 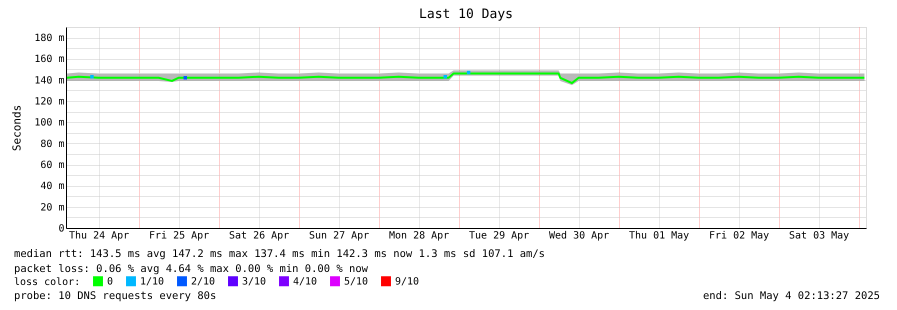 What do you see at coordinates (61, 229) in the screenshot?
I see `y-tick-label: 0` at bounding box center [61, 229].